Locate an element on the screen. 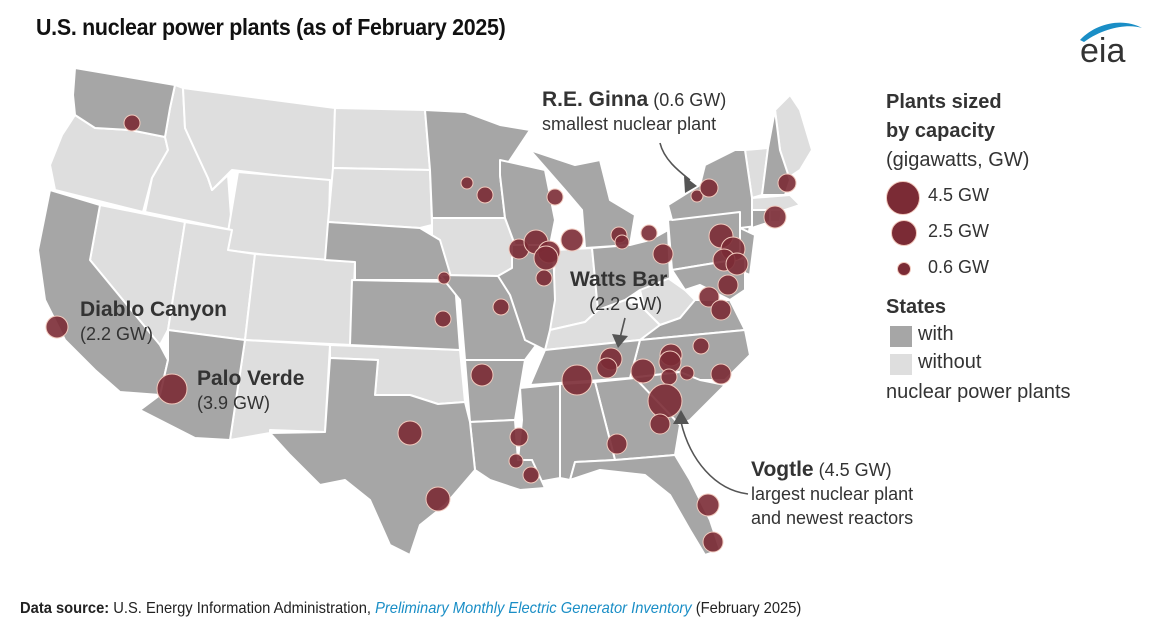 The width and height of the screenshot is (1152, 625). source-text: U.S. Energy Information Administration, is located at coordinates (242, 608).